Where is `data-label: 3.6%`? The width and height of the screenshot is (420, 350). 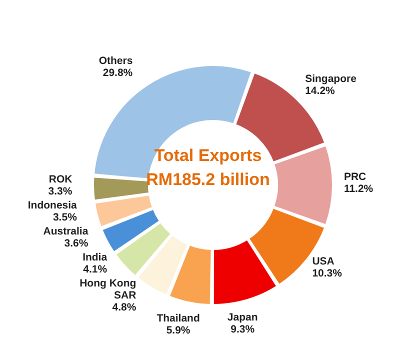 data-label: 3.6% is located at coordinates (76, 243).